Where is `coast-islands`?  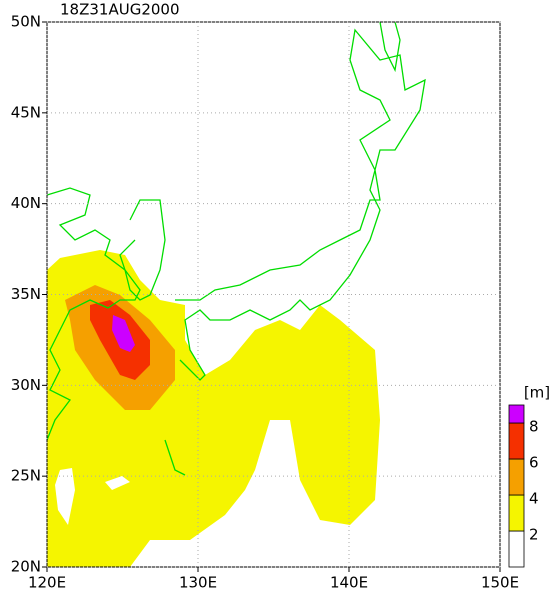 coast-islands is located at coordinates (175, 457).